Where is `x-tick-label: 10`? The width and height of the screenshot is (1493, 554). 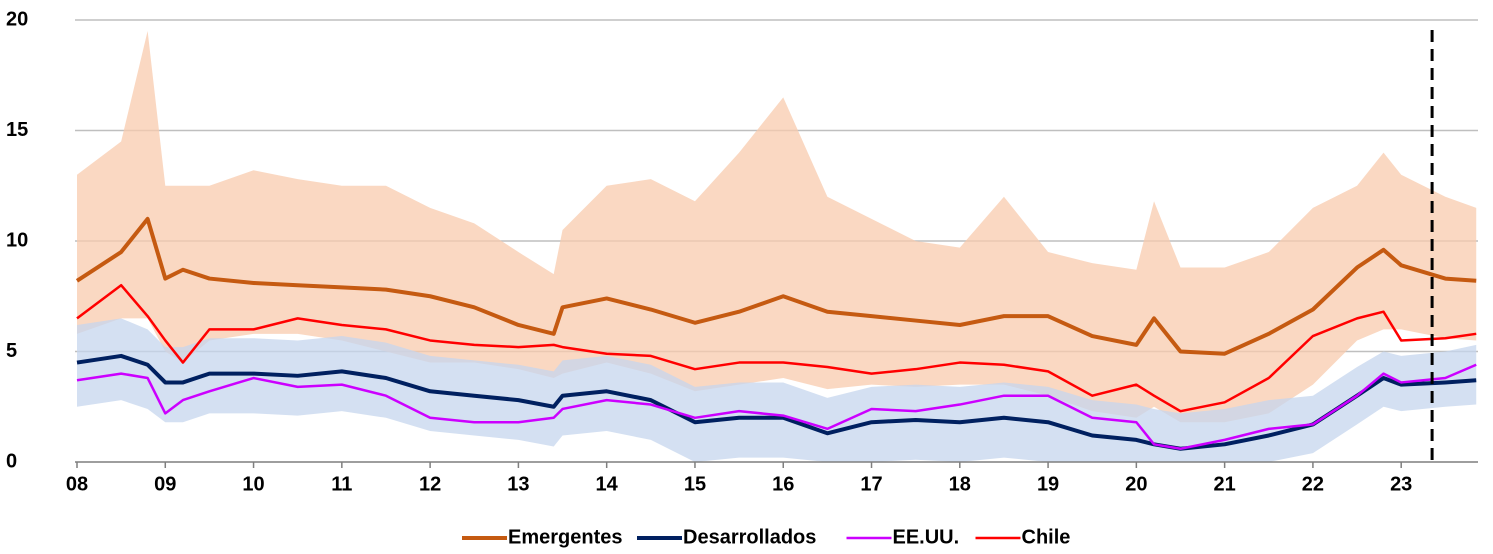
x-tick-label: 10 is located at coordinates (253, 484).